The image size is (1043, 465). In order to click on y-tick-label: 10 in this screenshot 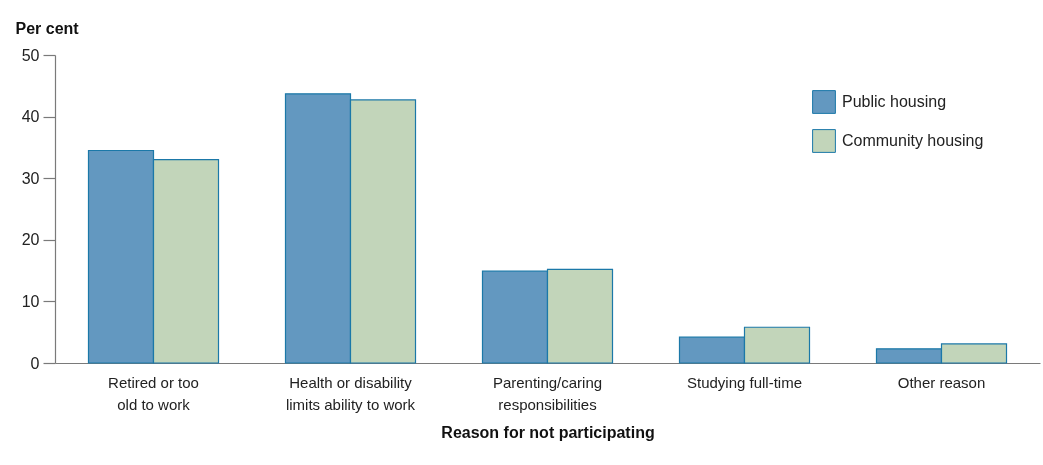, I will do `click(30, 301)`.